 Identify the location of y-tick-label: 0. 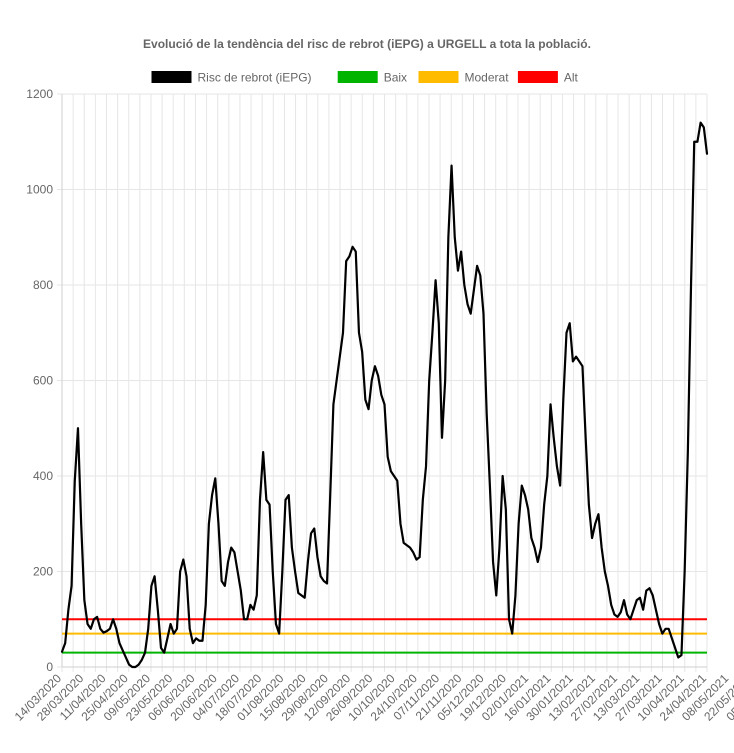
(49, 667).